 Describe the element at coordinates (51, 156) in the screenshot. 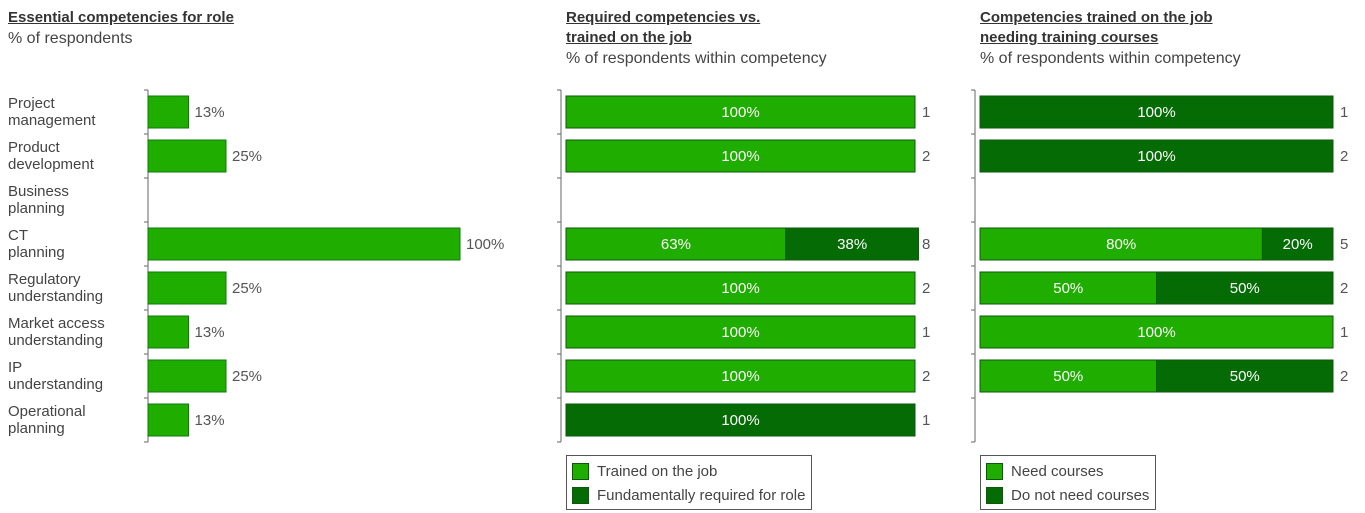

I see `category-label: Product development` at that location.